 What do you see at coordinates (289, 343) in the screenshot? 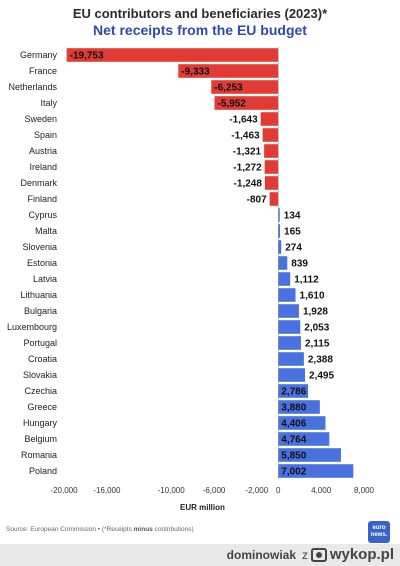
I see `bar-portugal` at bounding box center [289, 343].